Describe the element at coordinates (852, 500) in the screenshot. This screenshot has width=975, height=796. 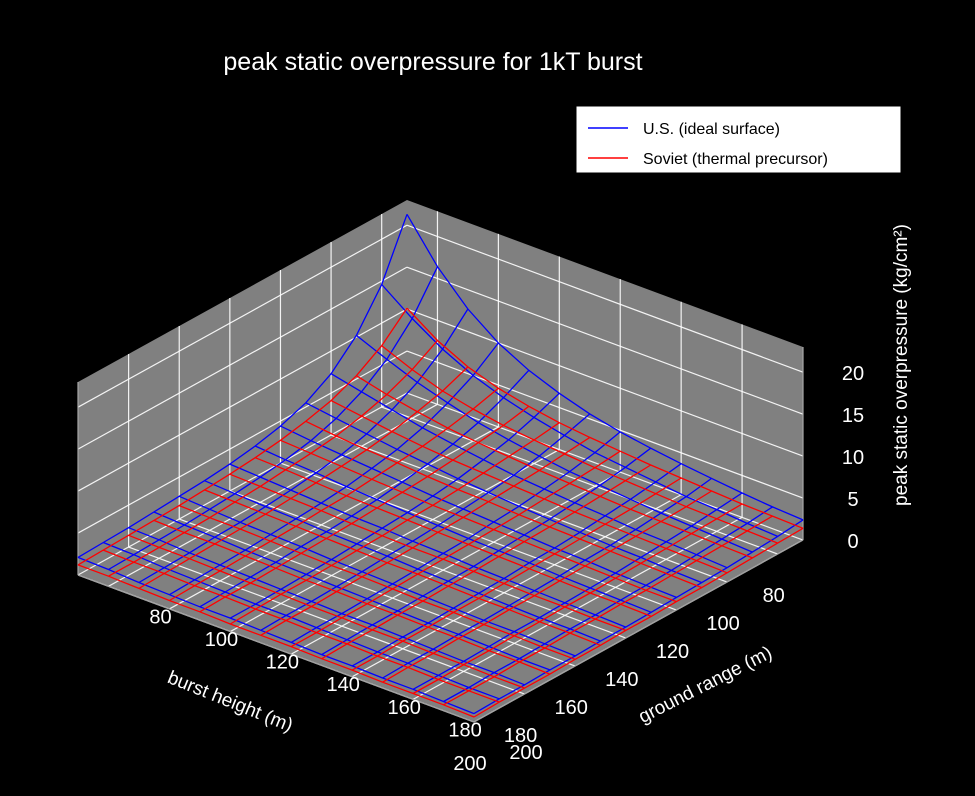
I see `z-tick-label: 5` at that location.